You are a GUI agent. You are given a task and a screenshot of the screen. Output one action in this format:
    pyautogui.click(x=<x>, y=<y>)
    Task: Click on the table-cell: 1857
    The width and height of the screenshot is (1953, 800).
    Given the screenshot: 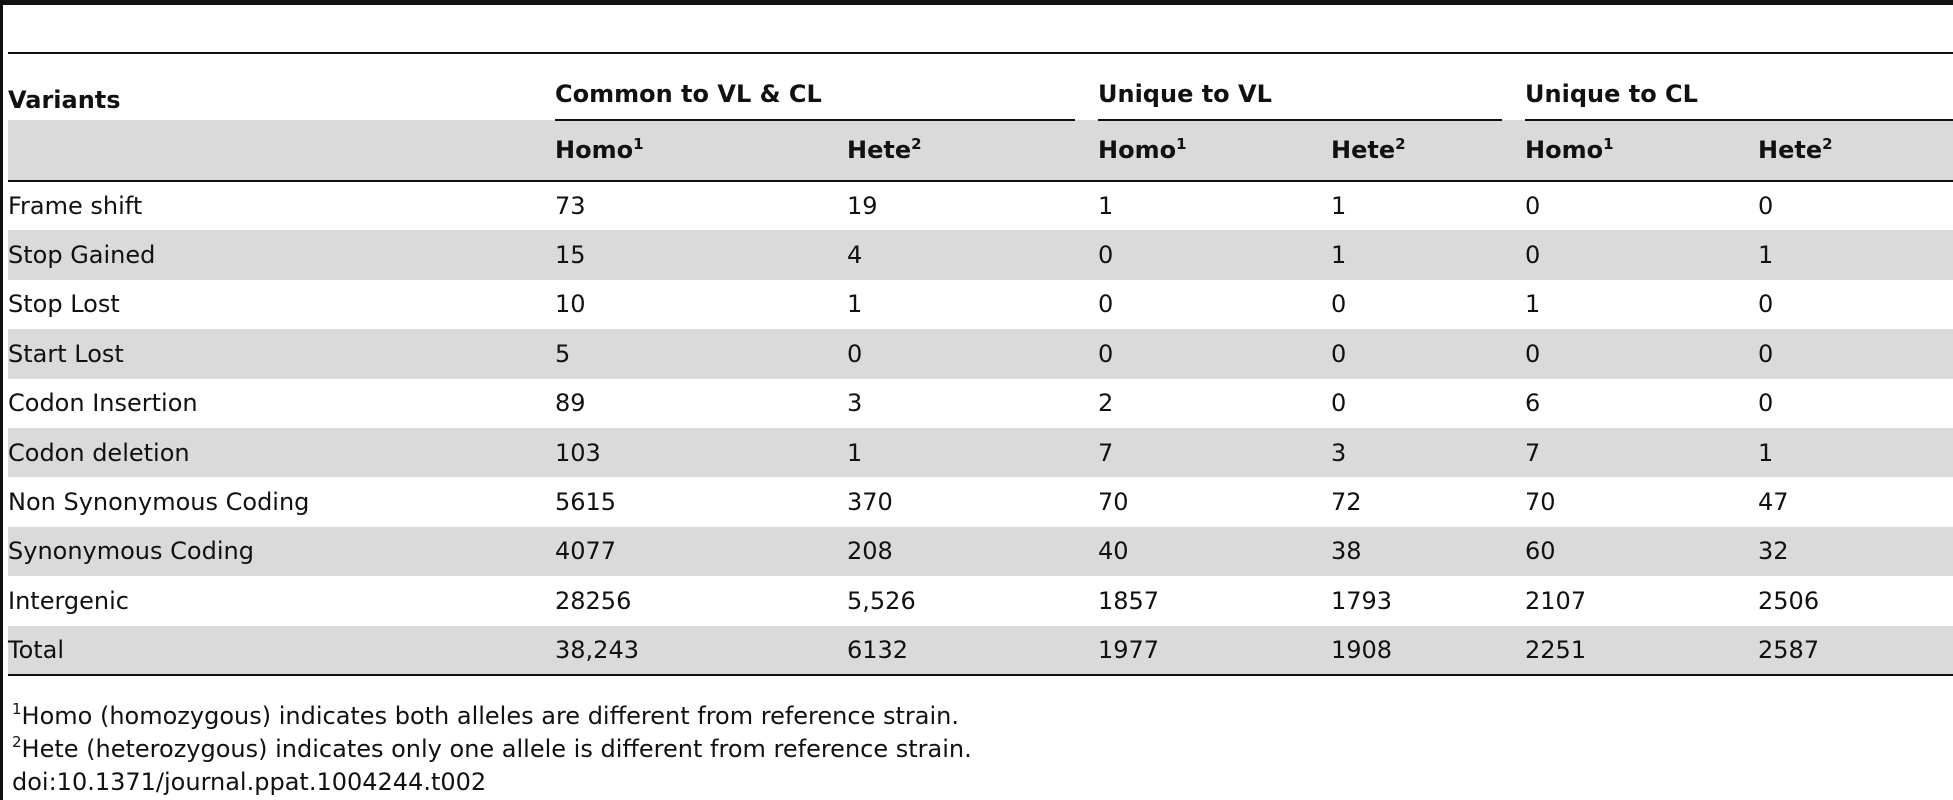 What is the action you would take?
    pyautogui.click(x=1129, y=600)
    